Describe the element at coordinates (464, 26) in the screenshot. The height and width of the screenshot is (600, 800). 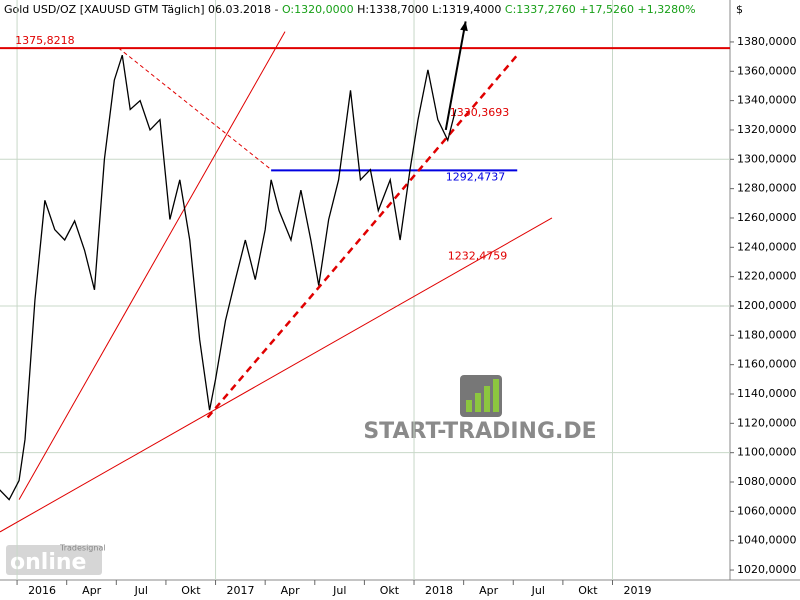
I see `arrow-head` at that location.